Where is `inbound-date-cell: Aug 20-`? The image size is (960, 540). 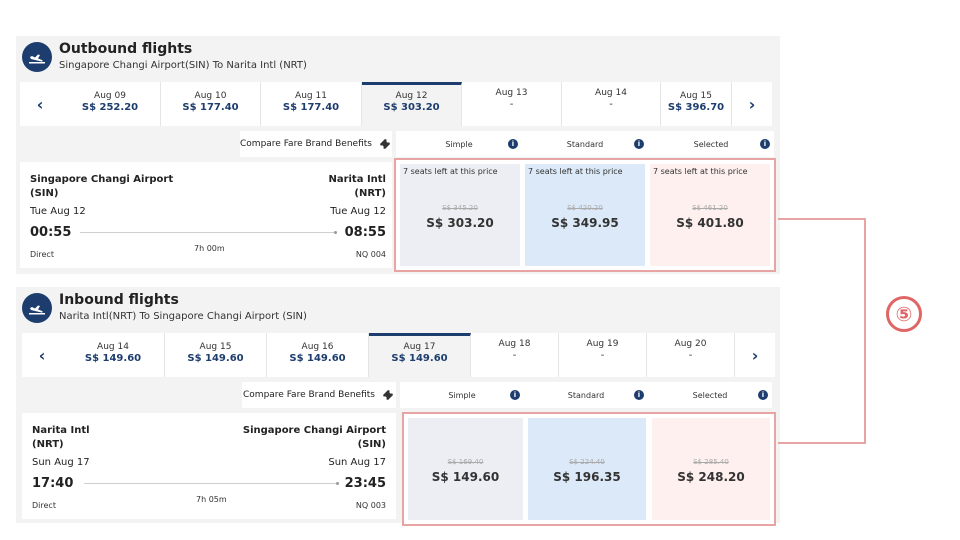
inbound-date-cell: Aug 20- is located at coordinates (691, 355).